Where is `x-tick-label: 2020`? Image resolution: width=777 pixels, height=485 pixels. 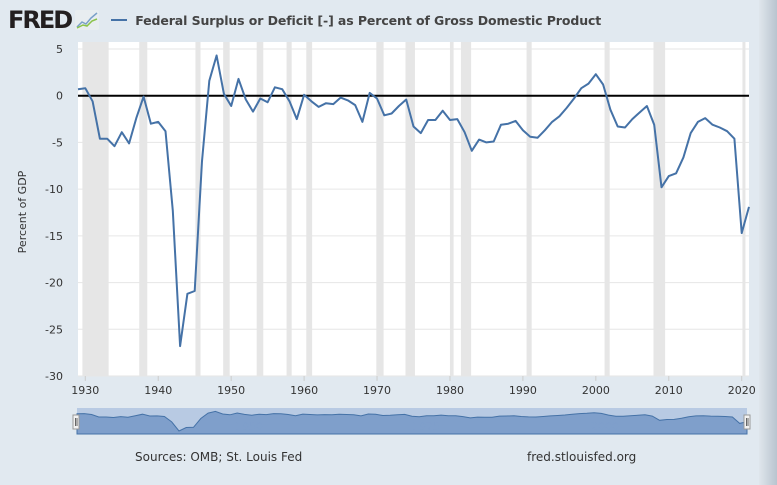 x-tick-label: 2020 is located at coordinates (742, 390).